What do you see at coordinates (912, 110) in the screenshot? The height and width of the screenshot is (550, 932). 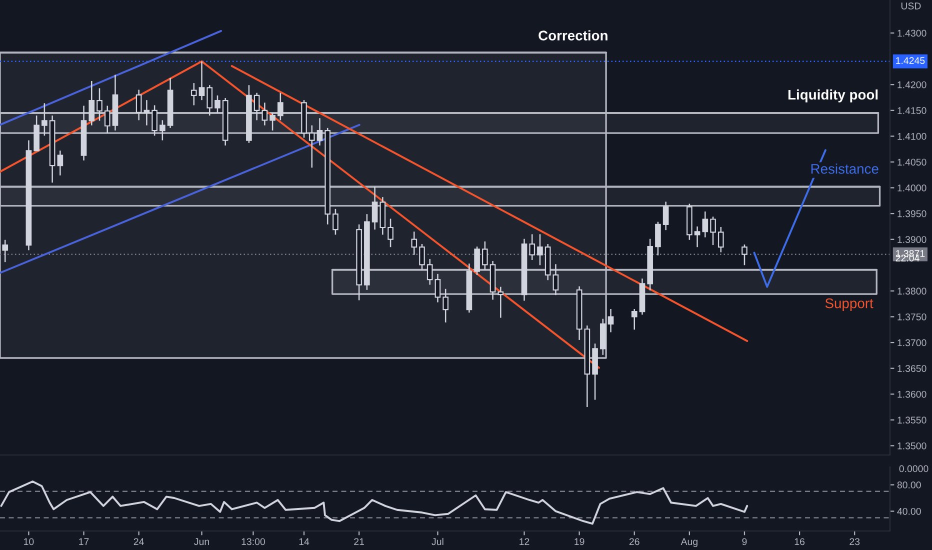 I see `y-tick-label: 1.4150` at bounding box center [912, 110].